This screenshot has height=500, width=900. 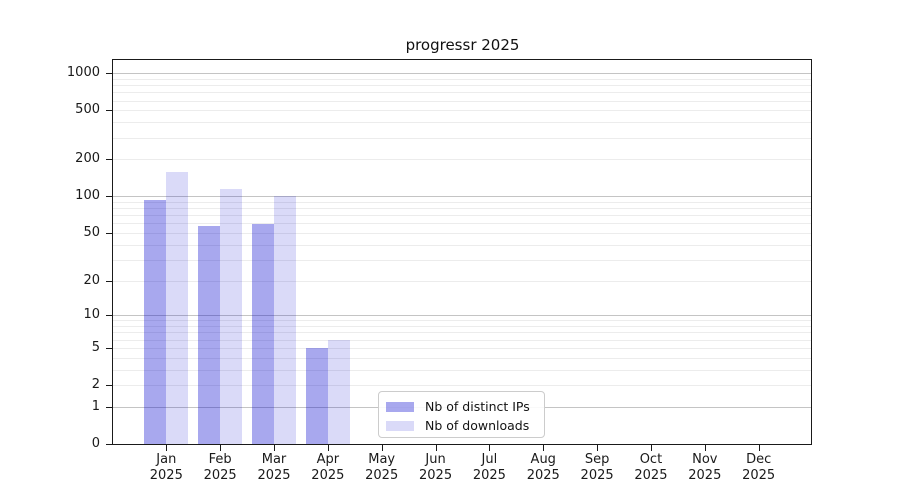 I want to click on x-tick-mark-jul, so click(x=490, y=448).